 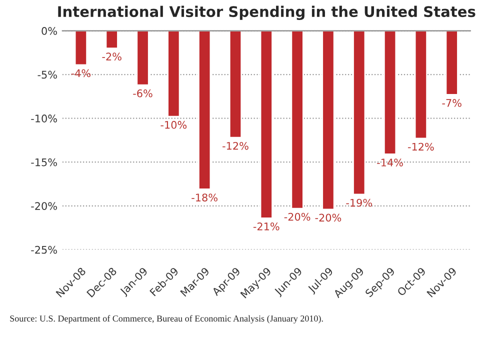 I want to click on y-tick-label: -15%, so click(x=44, y=162).